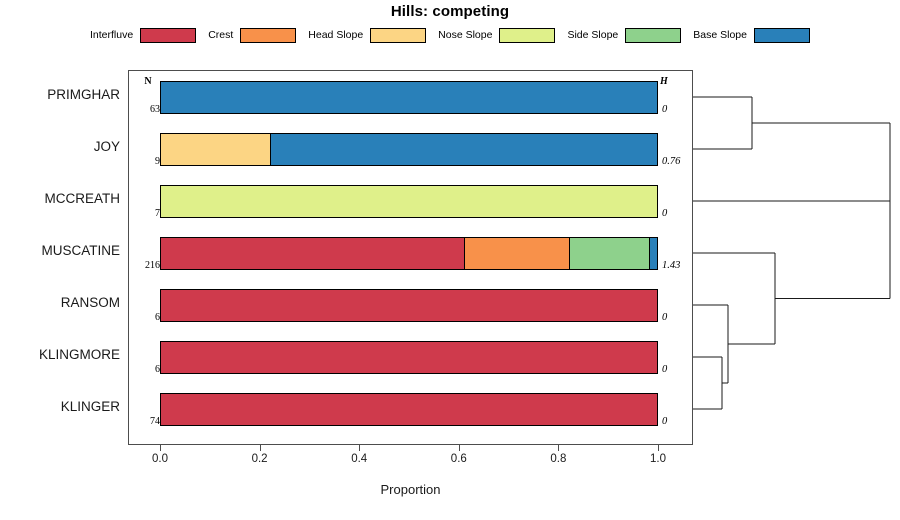 The width and height of the screenshot is (900, 520). I want to click on row-n-value: 9, so click(157, 161).